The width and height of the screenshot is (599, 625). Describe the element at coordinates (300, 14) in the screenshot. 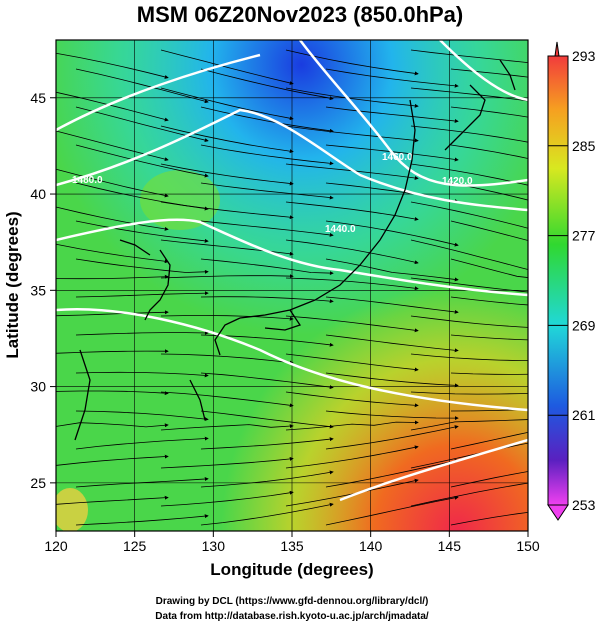

I see `map-title: MSM 06Z20Nov2023 (850.0hPa)` at that location.